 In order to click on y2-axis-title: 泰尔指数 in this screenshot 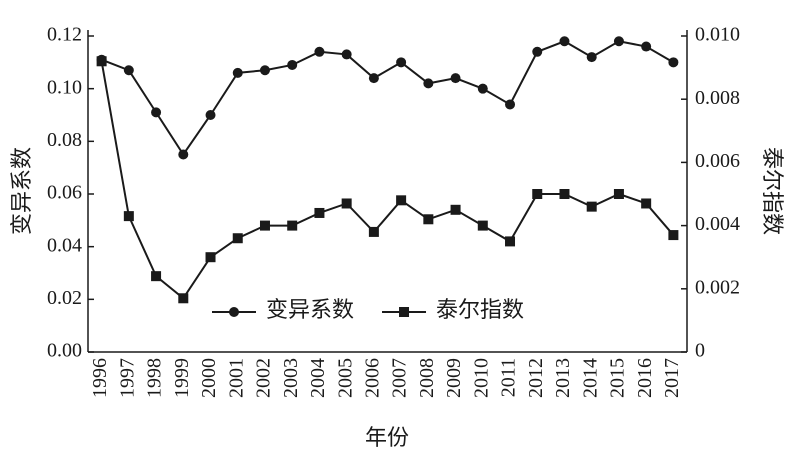, I will do `click(772, 191)`.